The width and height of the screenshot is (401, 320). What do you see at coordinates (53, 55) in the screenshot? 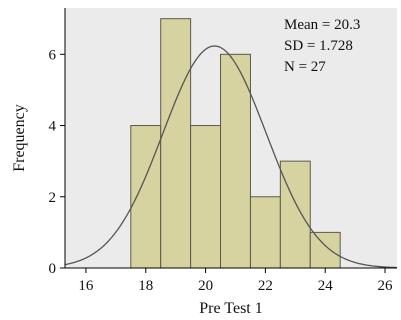
I see `y-tick-label-6: 6` at bounding box center [53, 55].